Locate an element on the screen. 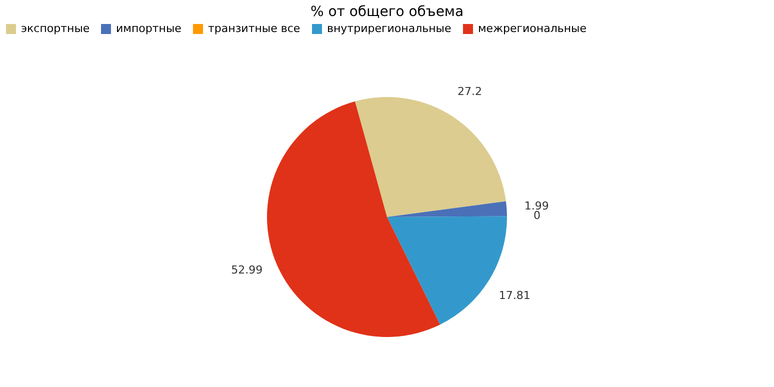  legend-label: внутрирегиональные is located at coordinates (389, 28).